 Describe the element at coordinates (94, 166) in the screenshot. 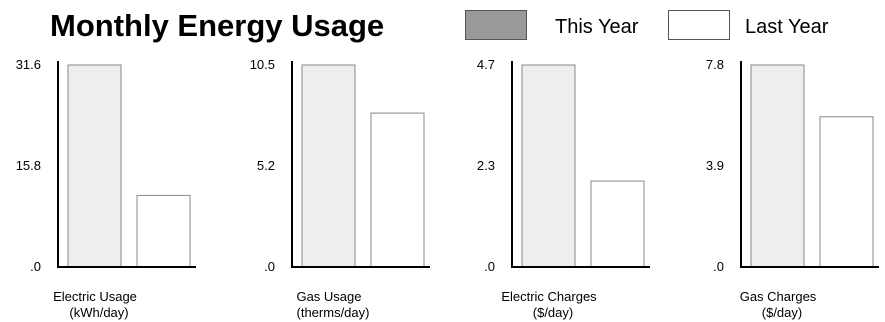

I see `electric-usage-bar-this-year` at that location.